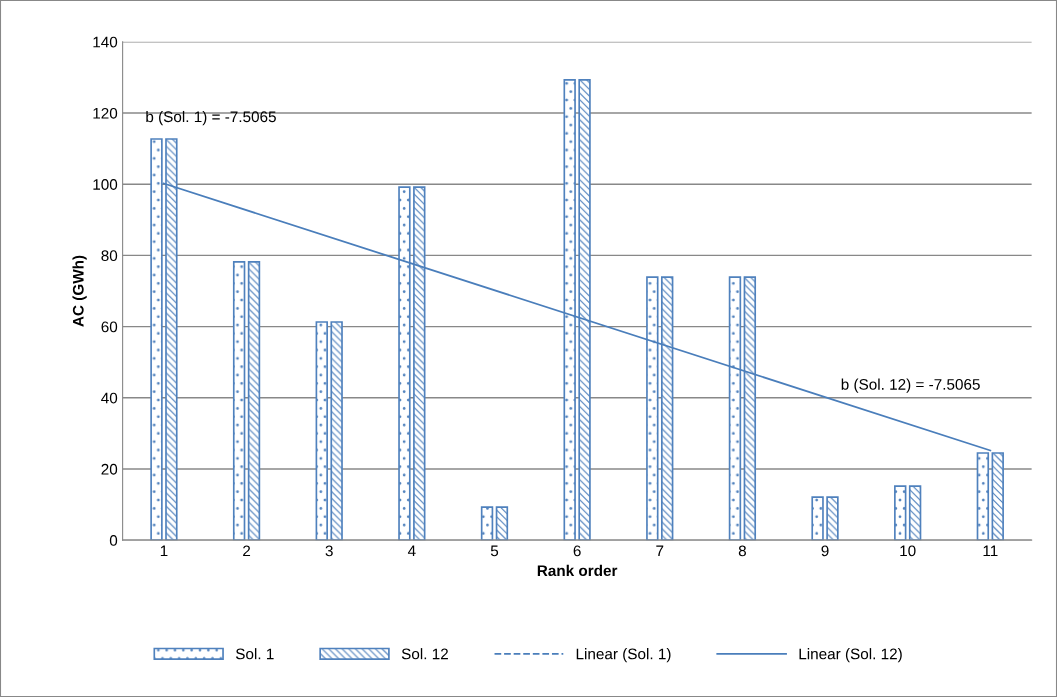  What do you see at coordinates (109, 327) in the screenshot?
I see `y-tick-label: 60` at bounding box center [109, 327].